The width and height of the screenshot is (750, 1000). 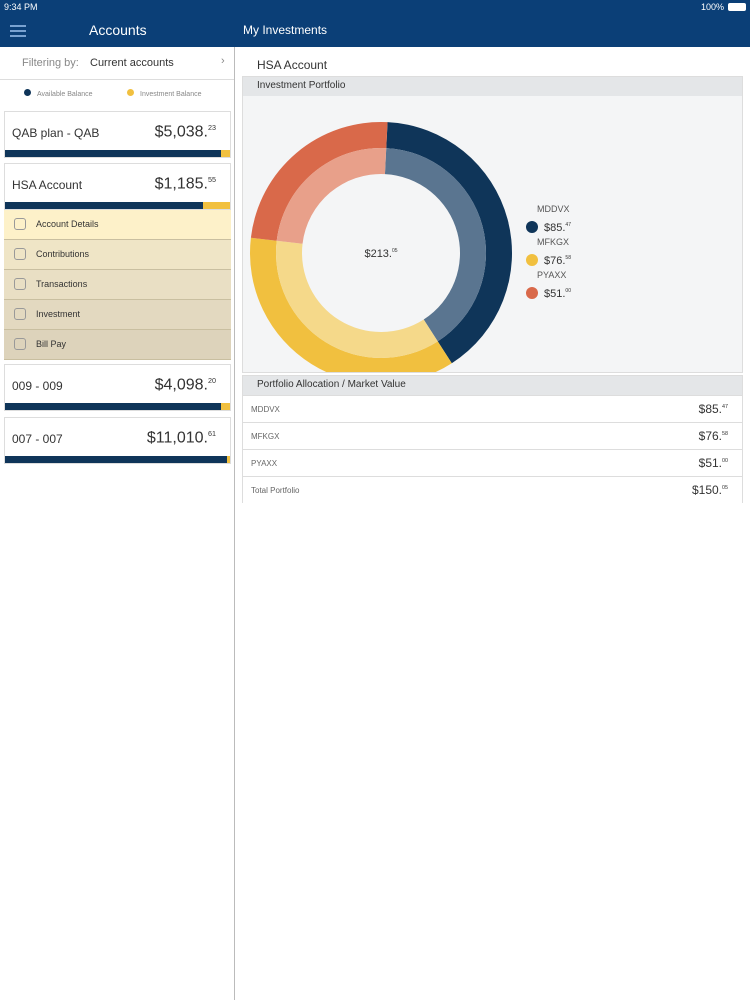 What do you see at coordinates (285, 30) in the screenshot?
I see `page-title: My Investments` at bounding box center [285, 30].